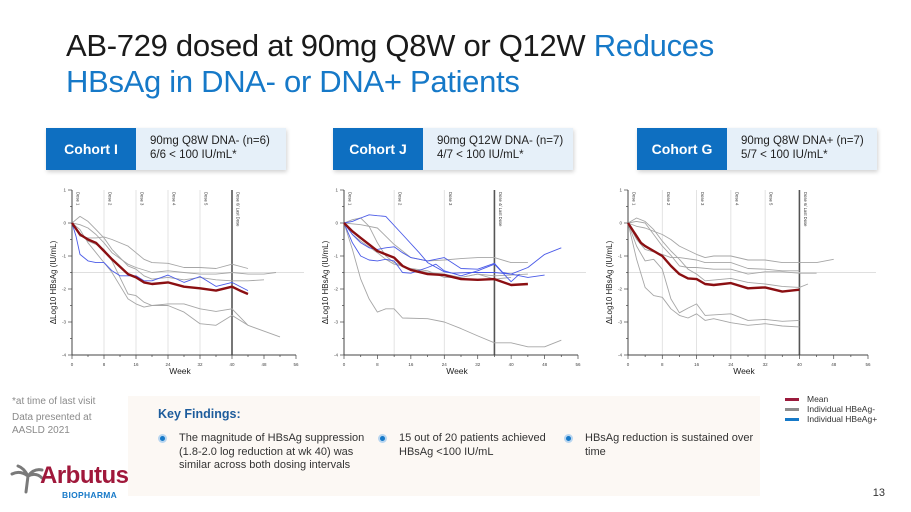 This screenshot has width=911, height=512. Describe the element at coordinates (731, 364) in the screenshot. I see `x-tick-label: 24` at that location.